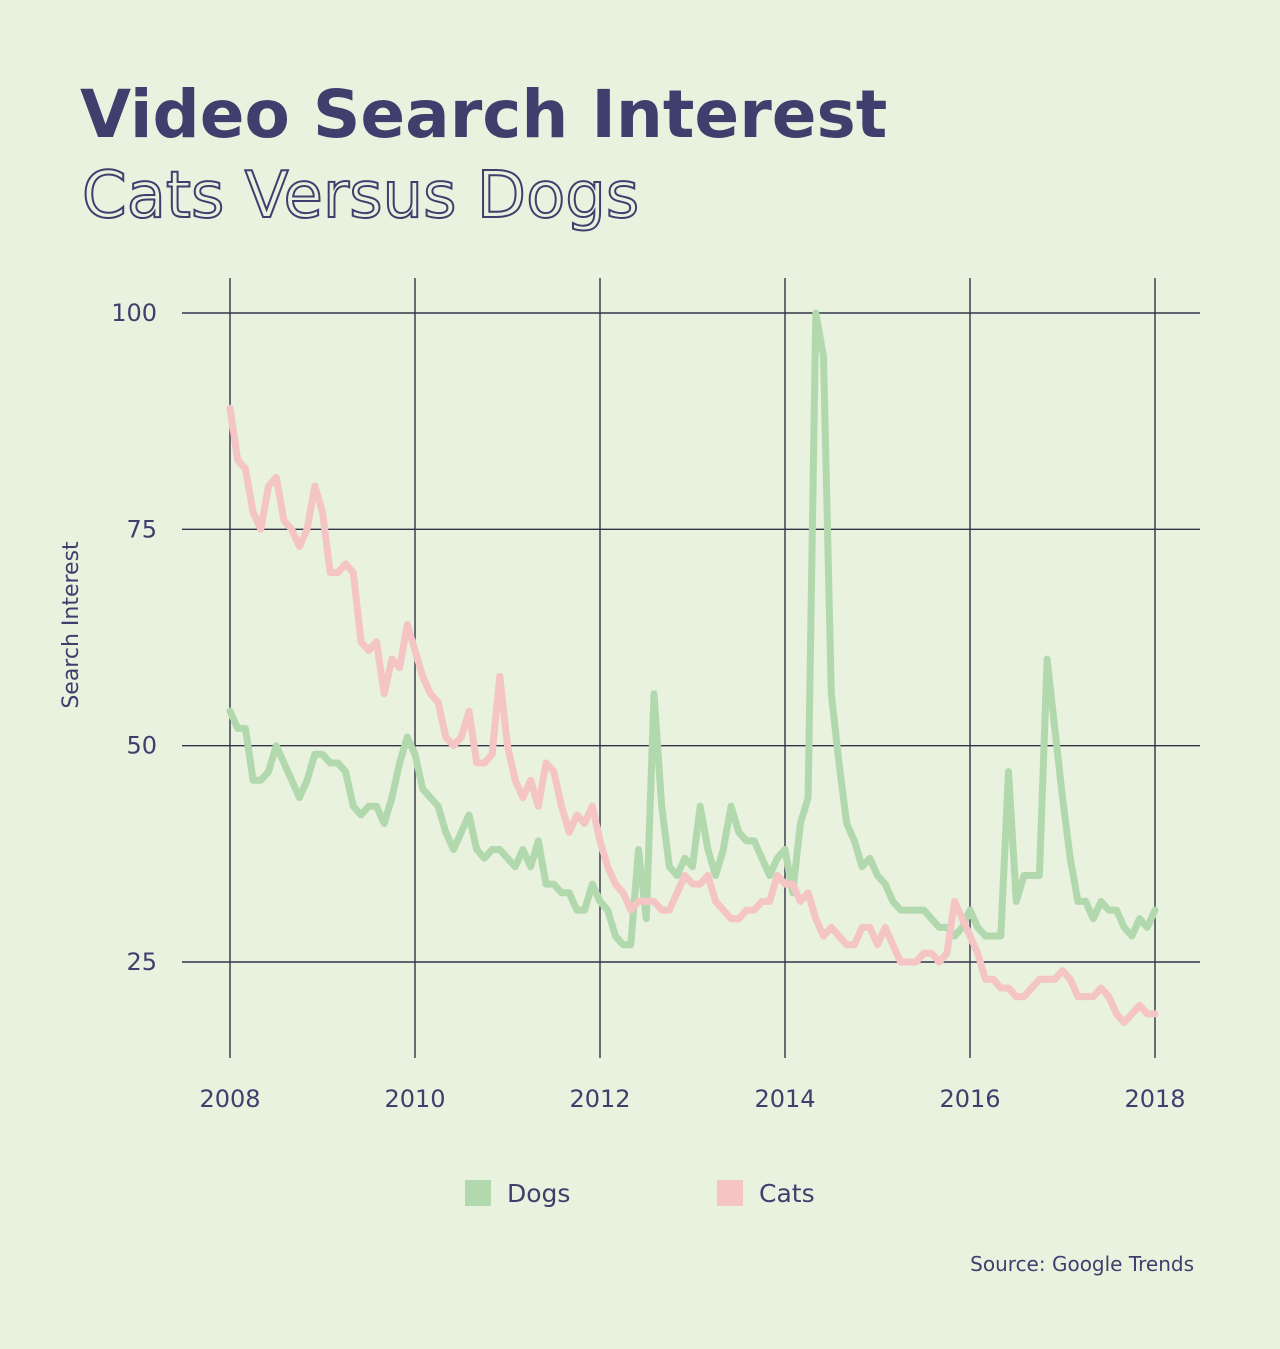 The image size is (1280, 1349). Describe the element at coordinates (692, 1099) in the screenshot. I see `x-axis-ticks: 2008 2010 2012 2014 2016 2018` at that location.